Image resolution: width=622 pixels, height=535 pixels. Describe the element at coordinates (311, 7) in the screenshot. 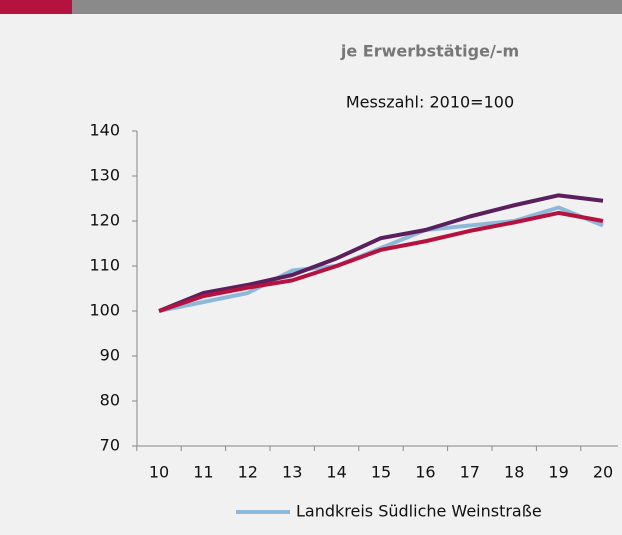

I see `top-bar` at that location.